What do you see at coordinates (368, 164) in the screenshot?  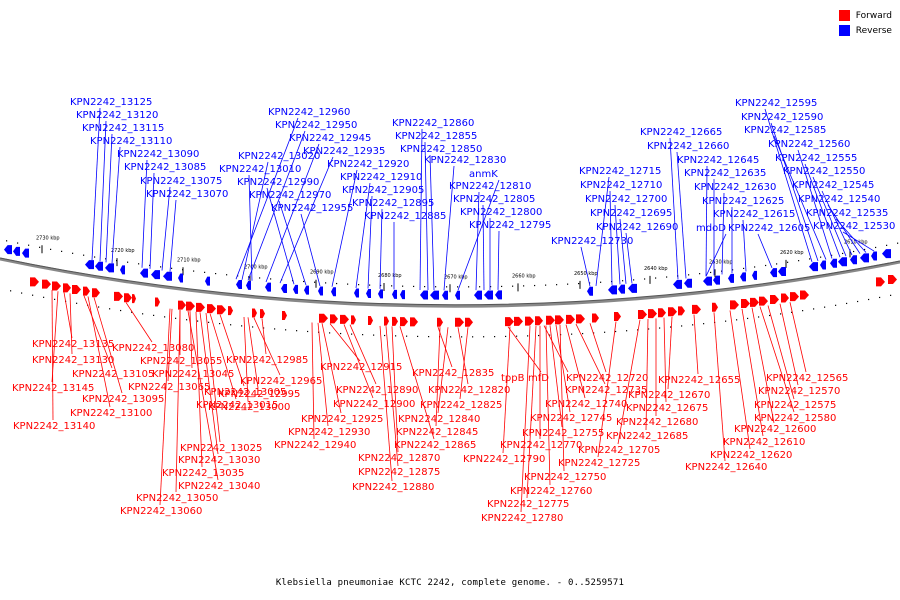 I see `gene-label: KPN2242_12920` at bounding box center [368, 164].